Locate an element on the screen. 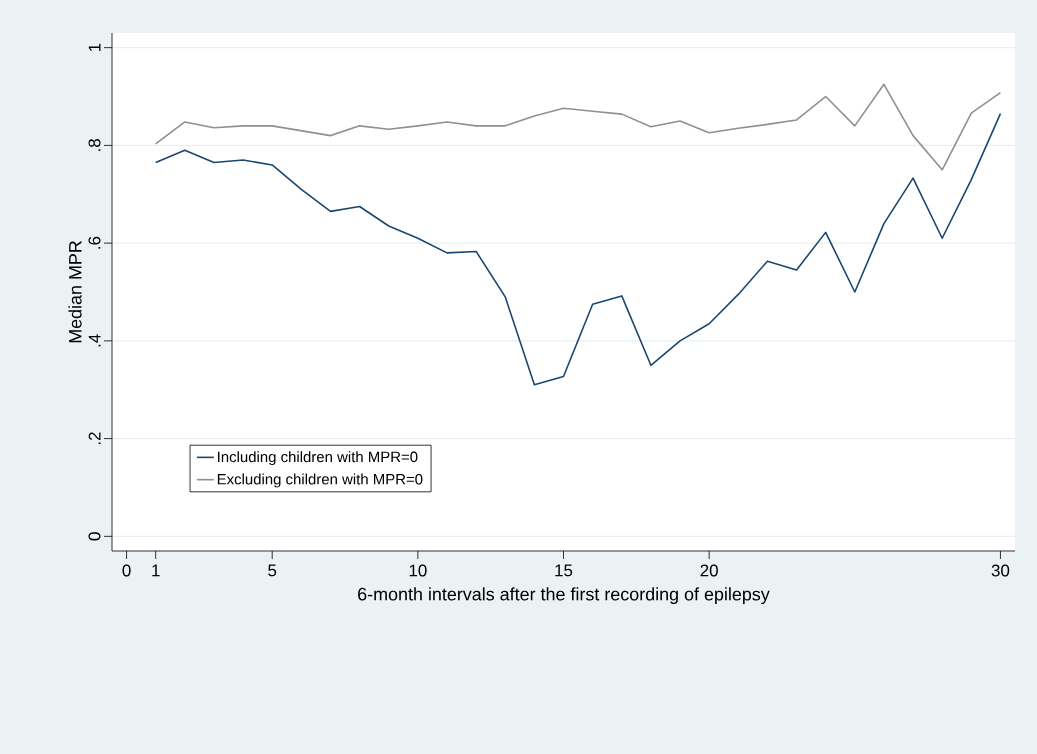  x-tick-label: 15 is located at coordinates (564, 570).